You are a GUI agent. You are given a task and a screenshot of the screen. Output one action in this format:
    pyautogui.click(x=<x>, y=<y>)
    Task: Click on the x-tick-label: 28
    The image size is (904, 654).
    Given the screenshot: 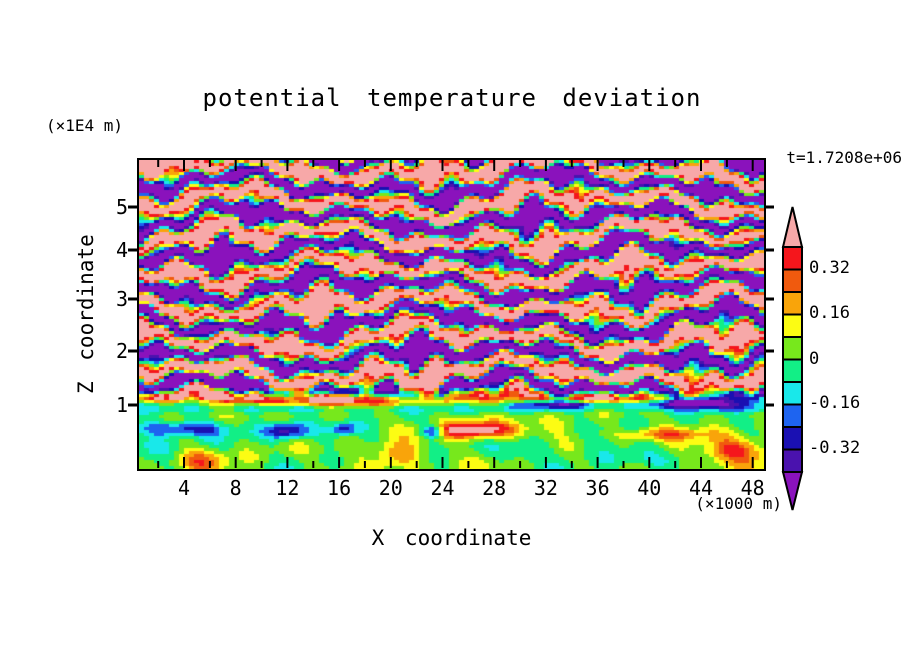 What is the action you would take?
    pyautogui.click(x=494, y=488)
    